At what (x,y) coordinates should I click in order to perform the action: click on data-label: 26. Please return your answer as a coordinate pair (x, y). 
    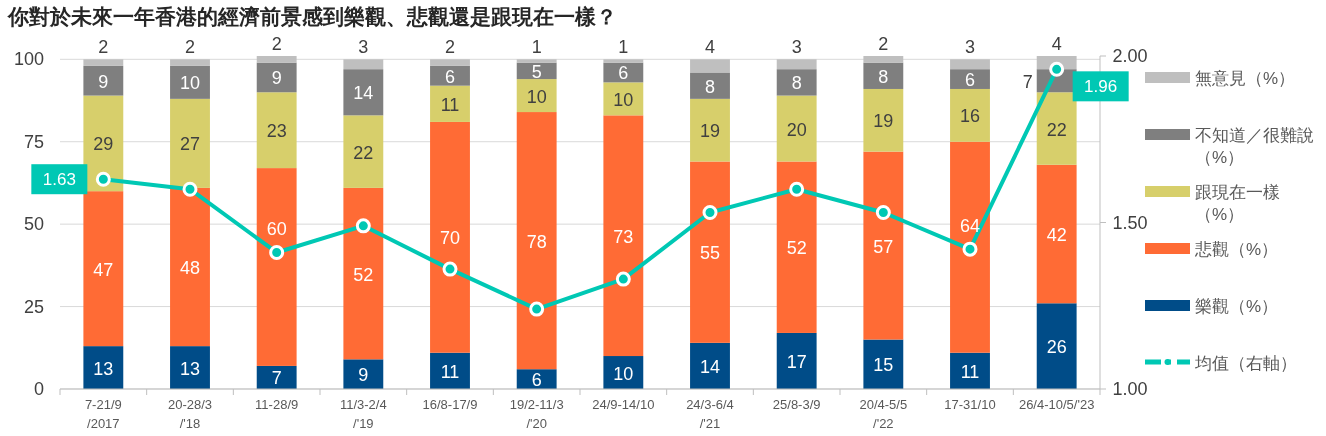
    Looking at the image, I should click on (1056, 347).